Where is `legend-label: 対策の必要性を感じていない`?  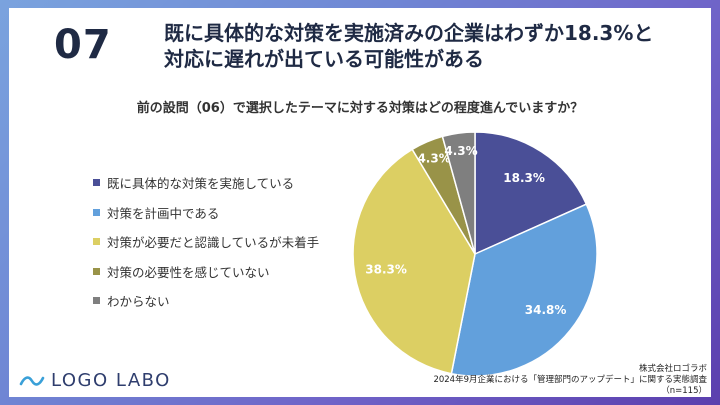 legend-label: 対策の必要性を感じていない is located at coordinates (188, 272).